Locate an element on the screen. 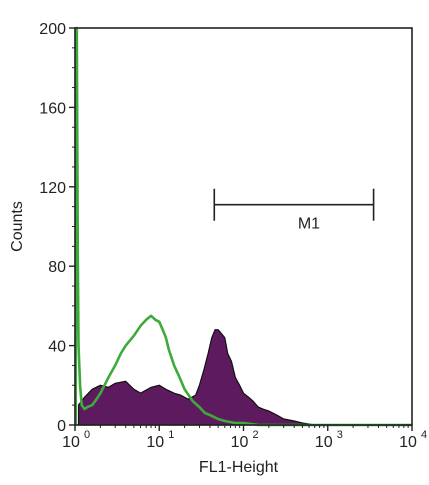 The height and width of the screenshot is (485, 429). y-tick-label: 40 is located at coordinates (57, 347).